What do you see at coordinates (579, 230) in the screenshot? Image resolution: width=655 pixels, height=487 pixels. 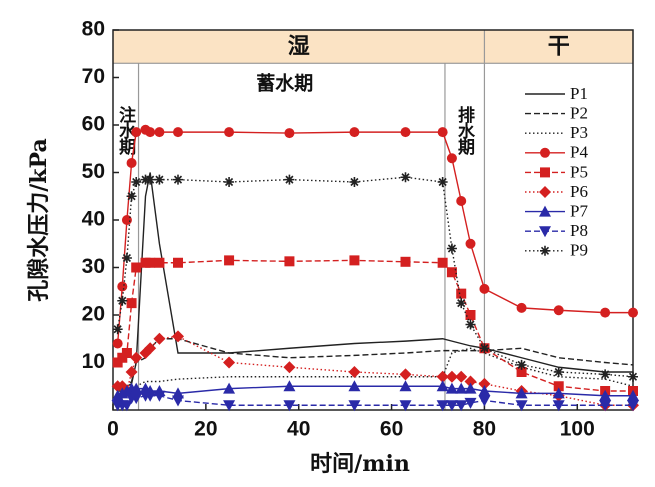 I see `legend-label: P8` at bounding box center [579, 230].